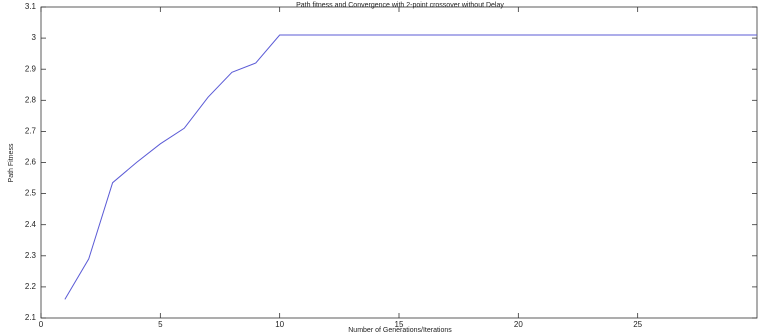 The width and height of the screenshot is (764, 334). What do you see at coordinates (34, 37) in the screenshot?
I see `y-tick-label: 3` at bounding box center [34, 37].